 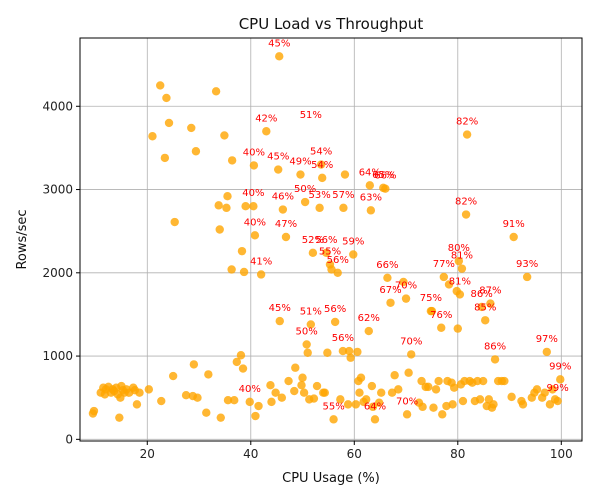 What do you see at coordinates (313, 240) in the screenshot?
I see `point-annotation: 52%` at bounding box center [313, 240].